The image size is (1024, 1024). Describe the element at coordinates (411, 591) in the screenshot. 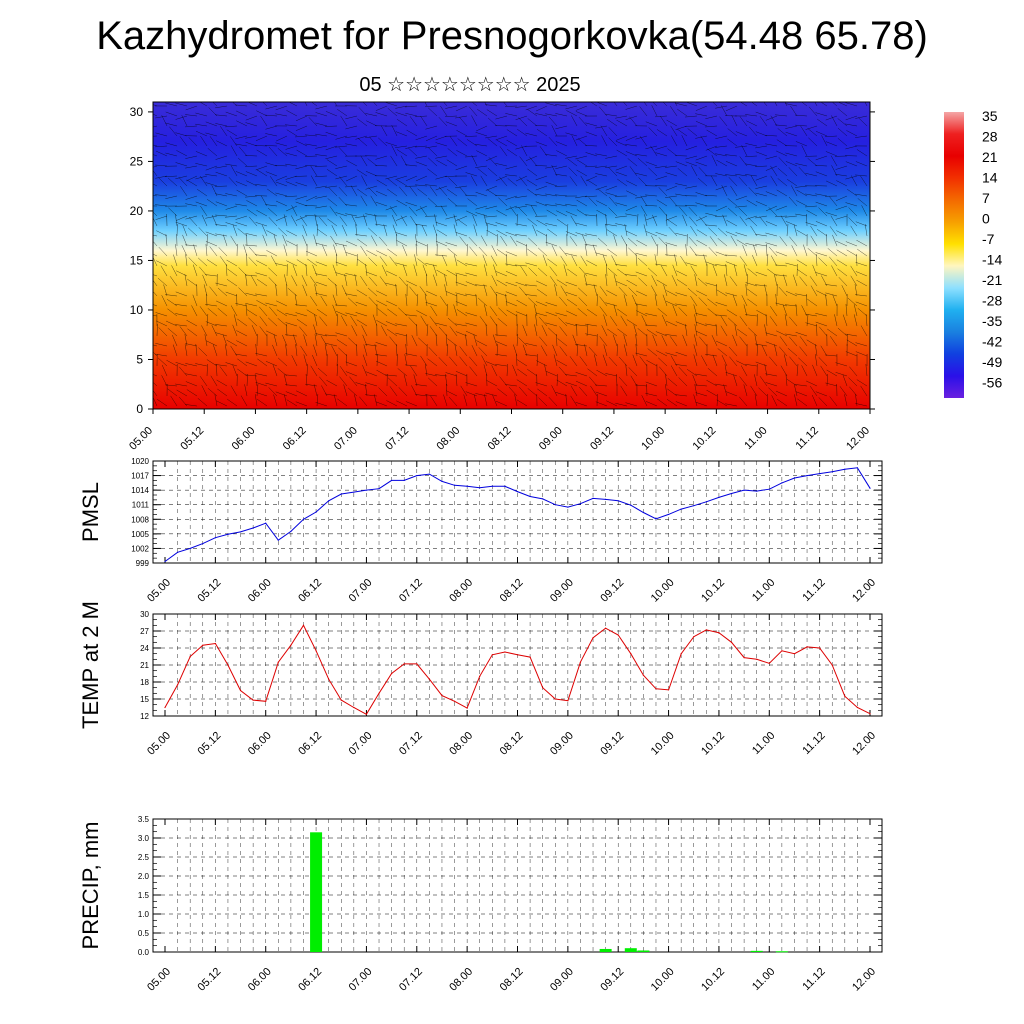

I see `x-tick-label: 07.12` at that location.